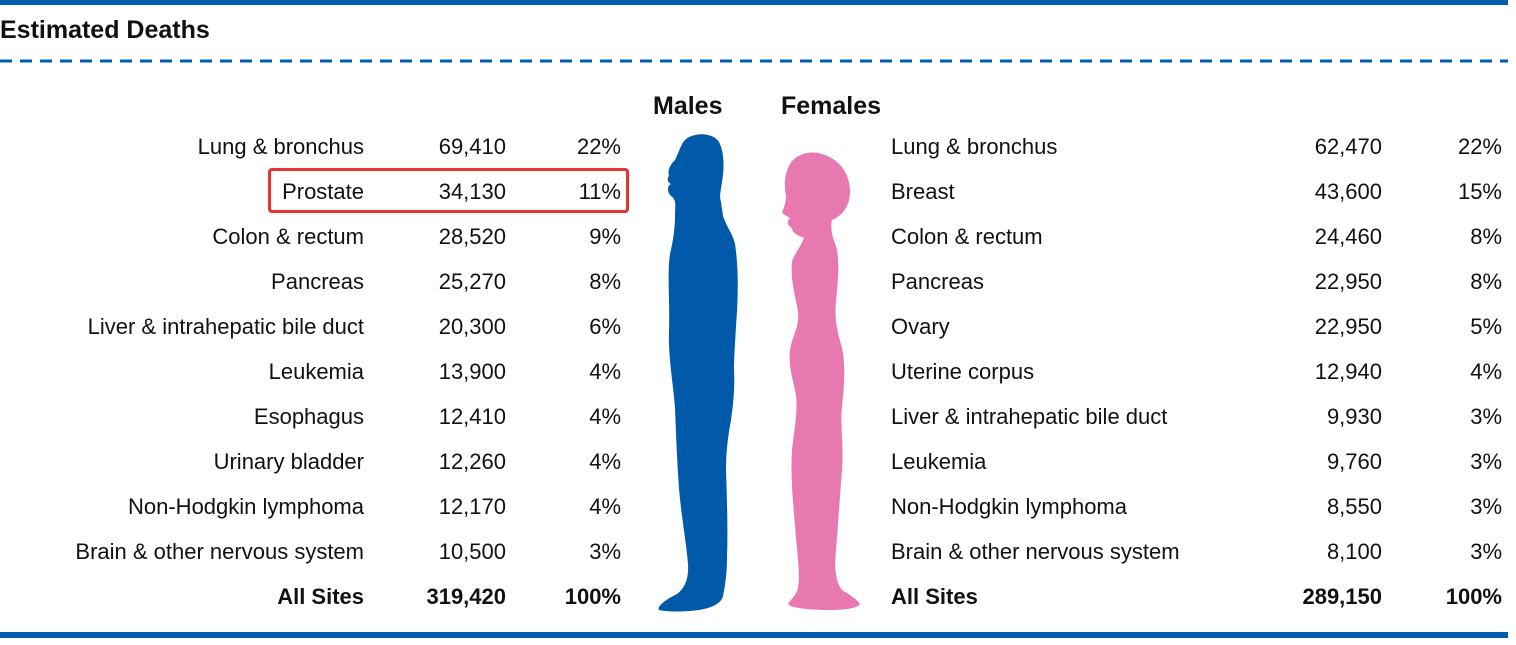 The image size is (1516, 645). Describe the element at coordinates (472, 191) in the screenshot. I see `table-row-deaths: 34,130` at that location.